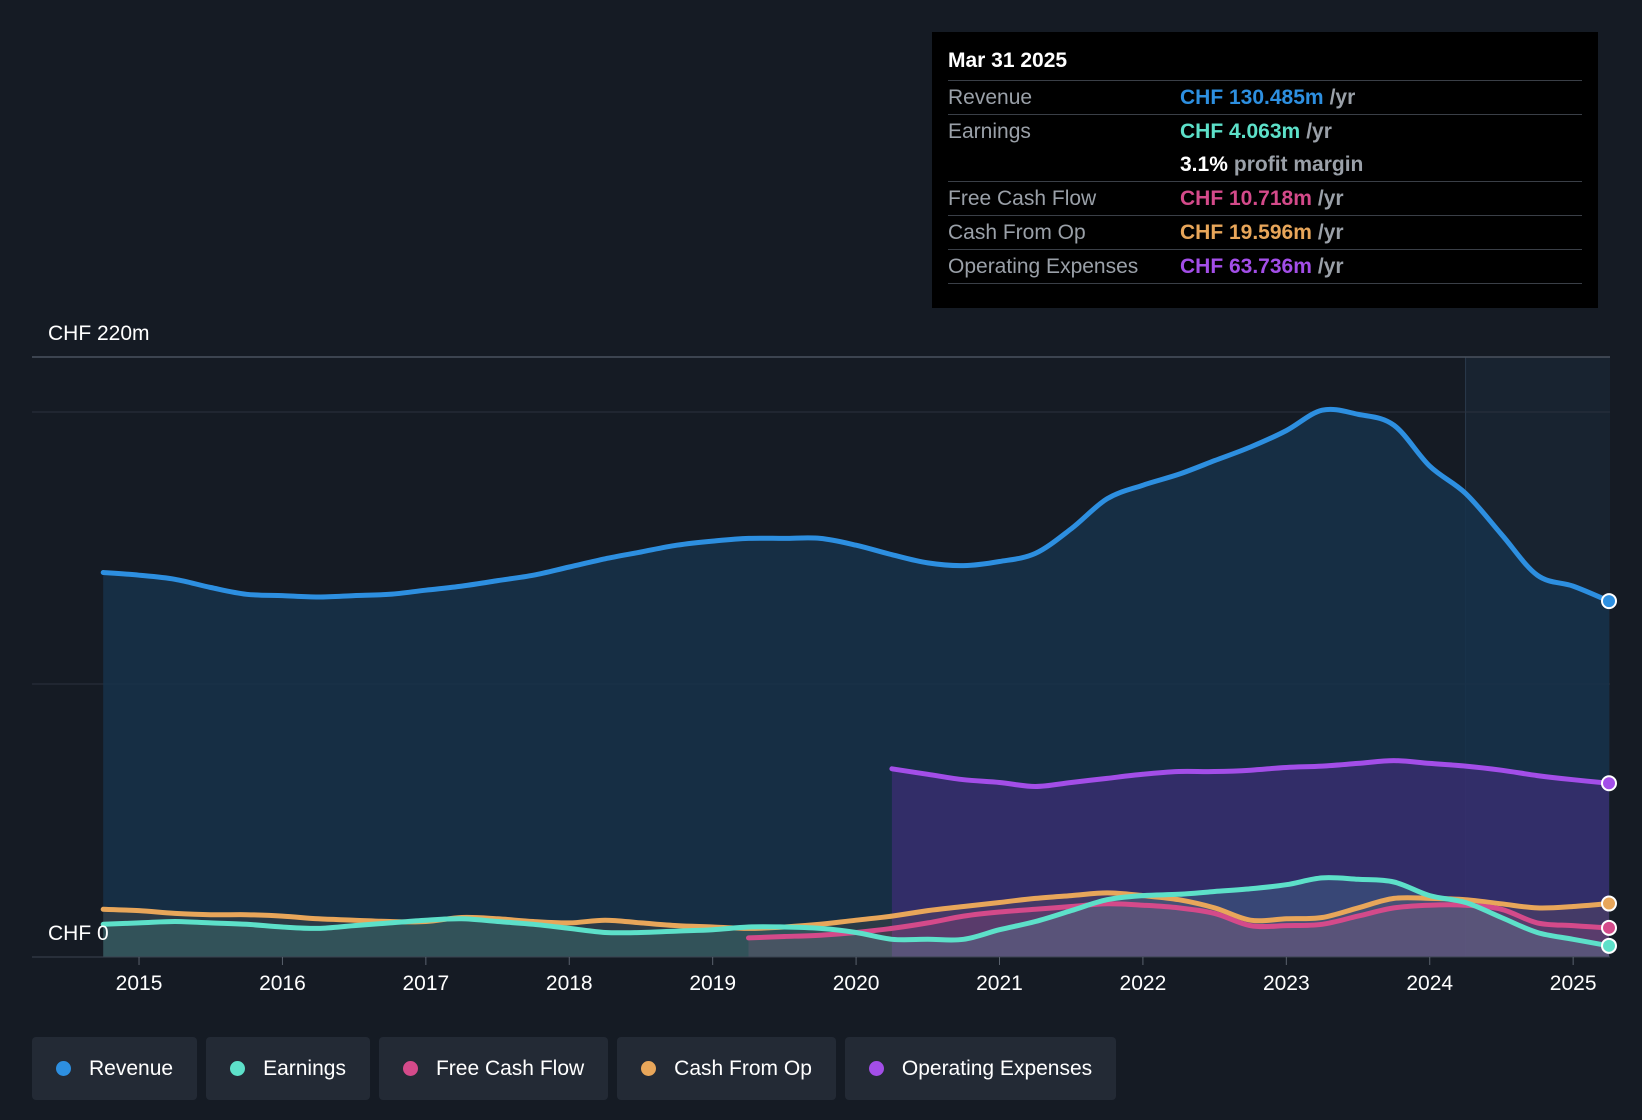 The image size is (1642, 1120). I want to click on tooltip-cfo-label: Cash From Op, so click(1017, 232).